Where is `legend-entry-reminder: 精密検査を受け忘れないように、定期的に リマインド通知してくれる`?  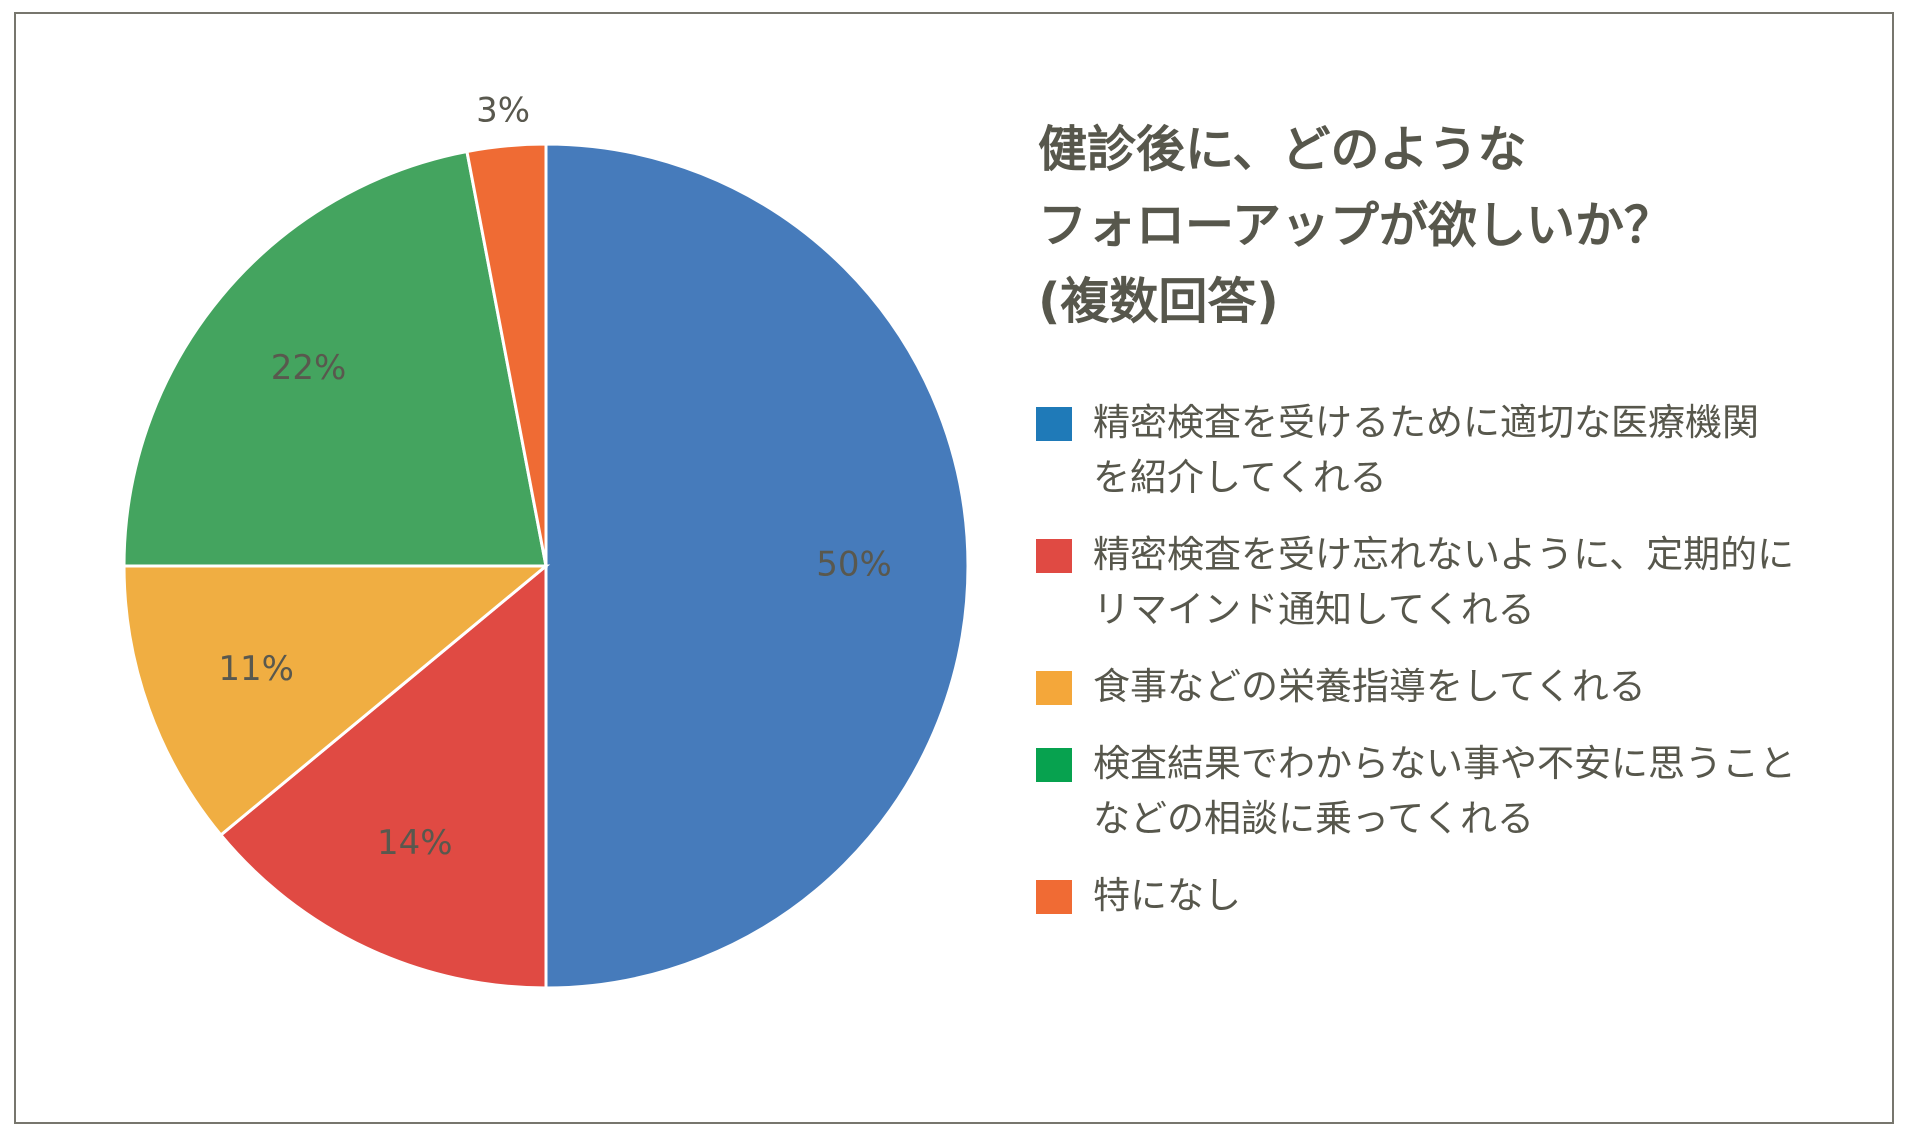 legend-entry-reminder: 精密検査を受け忘れないように、定期的に リマインド通知してくれる is located at coordinates (1446, 582).